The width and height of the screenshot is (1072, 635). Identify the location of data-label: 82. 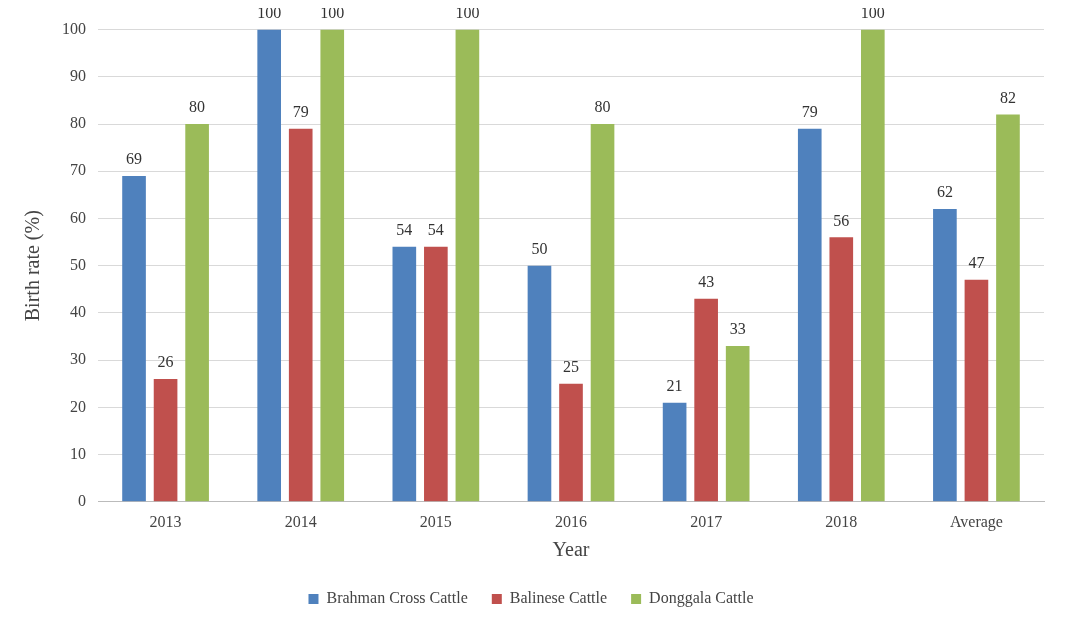
(1007, 97).